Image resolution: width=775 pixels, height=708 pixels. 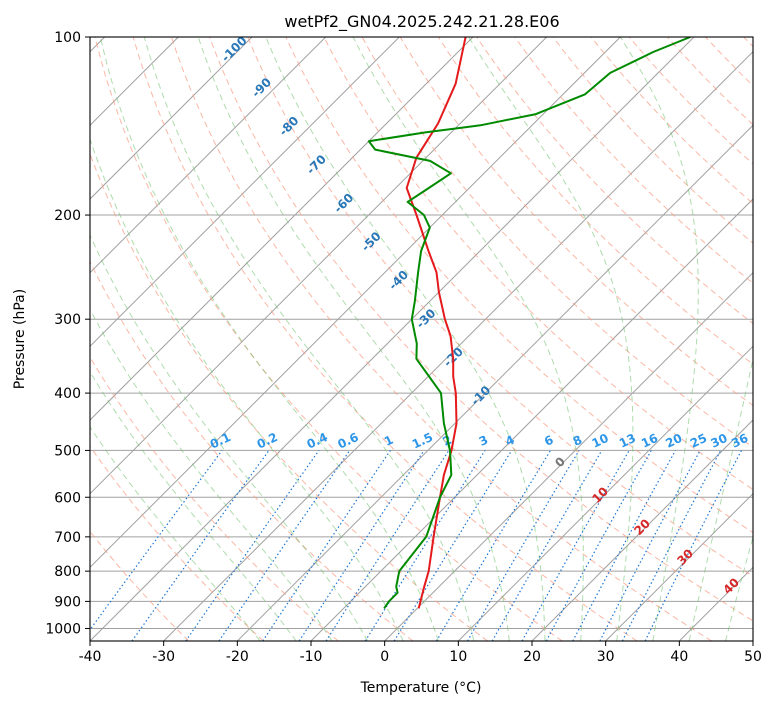 What do you see at coordinates (548, 441) in the screenshot?
I see `mixing-ratio-label: 6` at bounding box center [548, 441].